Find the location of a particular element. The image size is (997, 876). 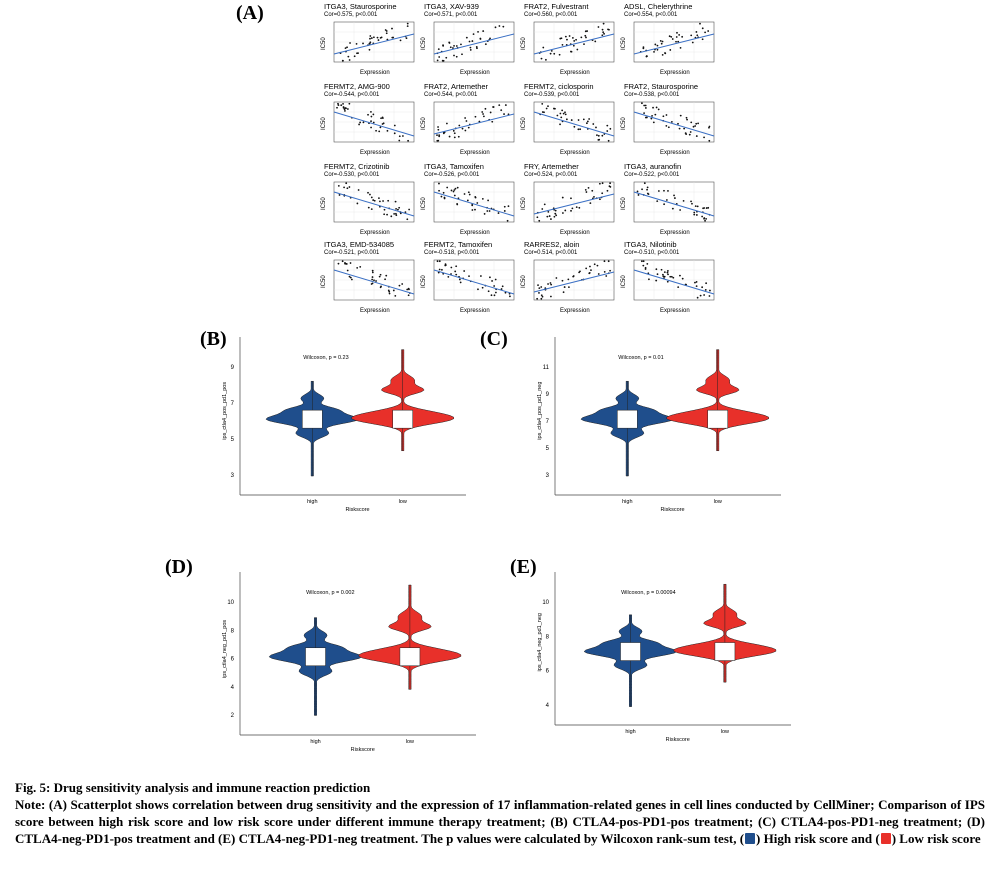

x-group-label: low is located at coordinates (410, 742).